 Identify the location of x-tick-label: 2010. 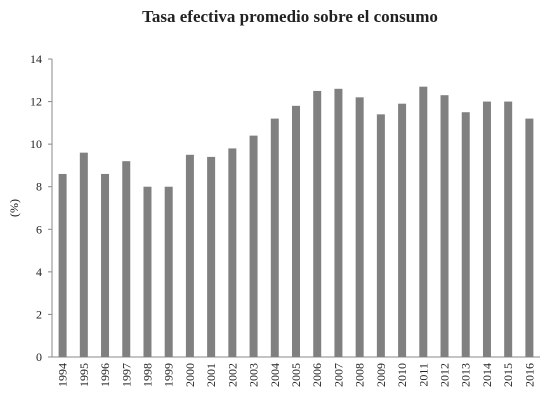
(402, 375).